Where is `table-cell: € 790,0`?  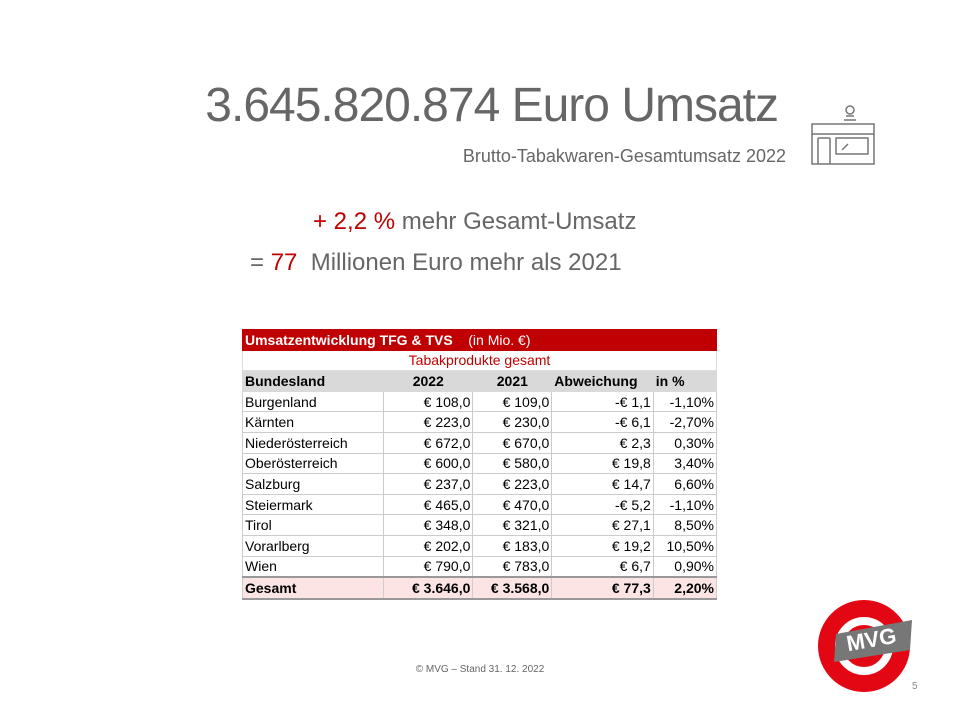
table-cell: € 790,0 is located at coordinates (428, 566).